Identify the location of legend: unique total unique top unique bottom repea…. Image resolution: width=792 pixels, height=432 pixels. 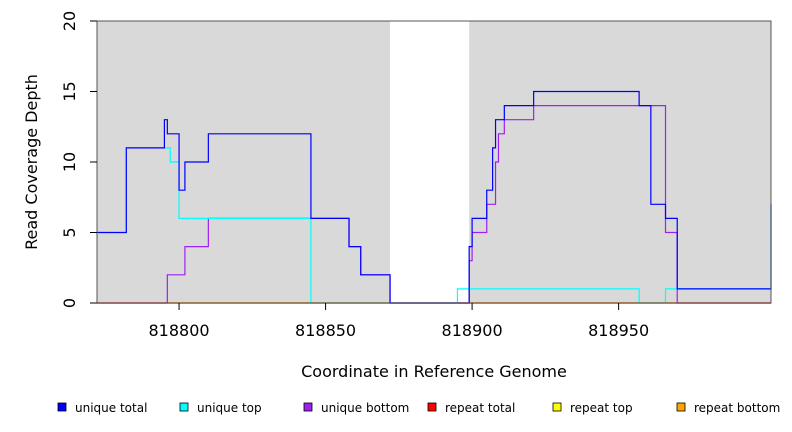
(418, 408).